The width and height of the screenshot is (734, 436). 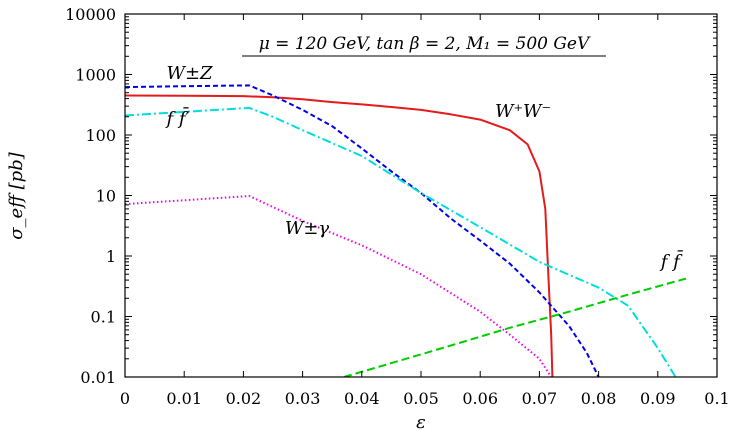 What do you see at coordinates (16, 195) in the screenshot?
I see `y-axis-label: σ_eff [pb]` at bounding box center [16, 195].